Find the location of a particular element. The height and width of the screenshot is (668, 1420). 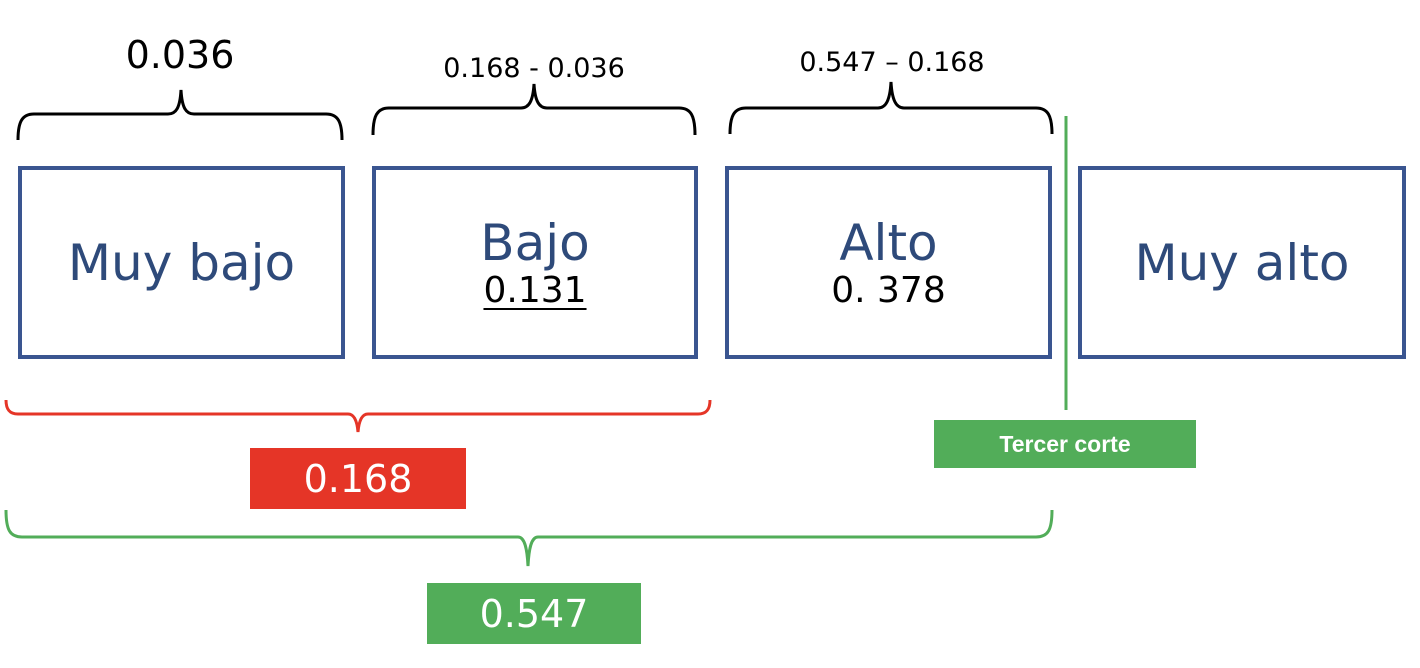

category-box-alto: Alto 0. 378 is located at coordinates (888, 262).